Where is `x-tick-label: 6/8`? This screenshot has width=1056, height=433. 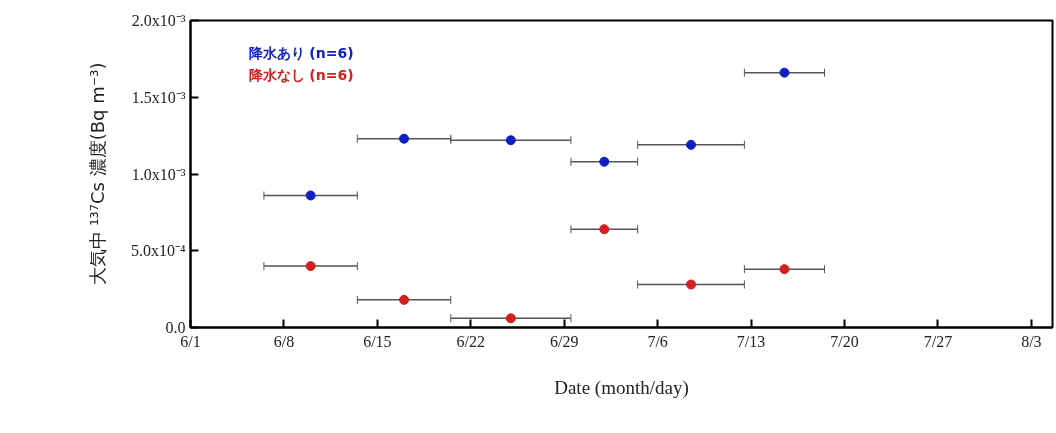 x-tick-label: 6/8 is located at coordinates (284, 341).